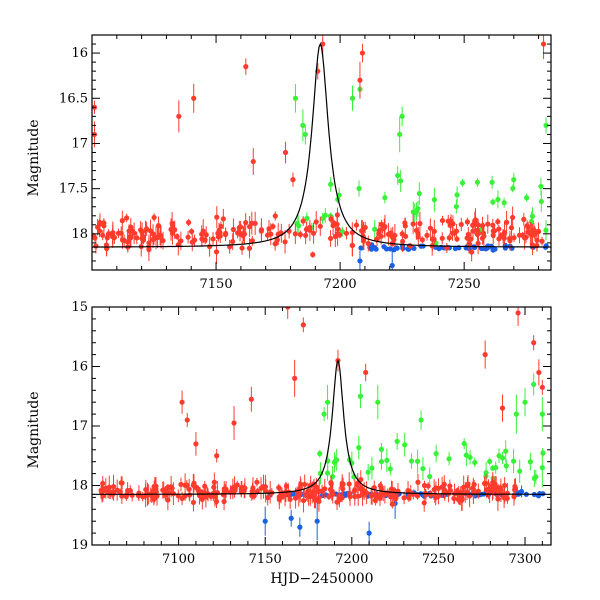  I want to click on y-tick-label: 18, so click(79, 486).